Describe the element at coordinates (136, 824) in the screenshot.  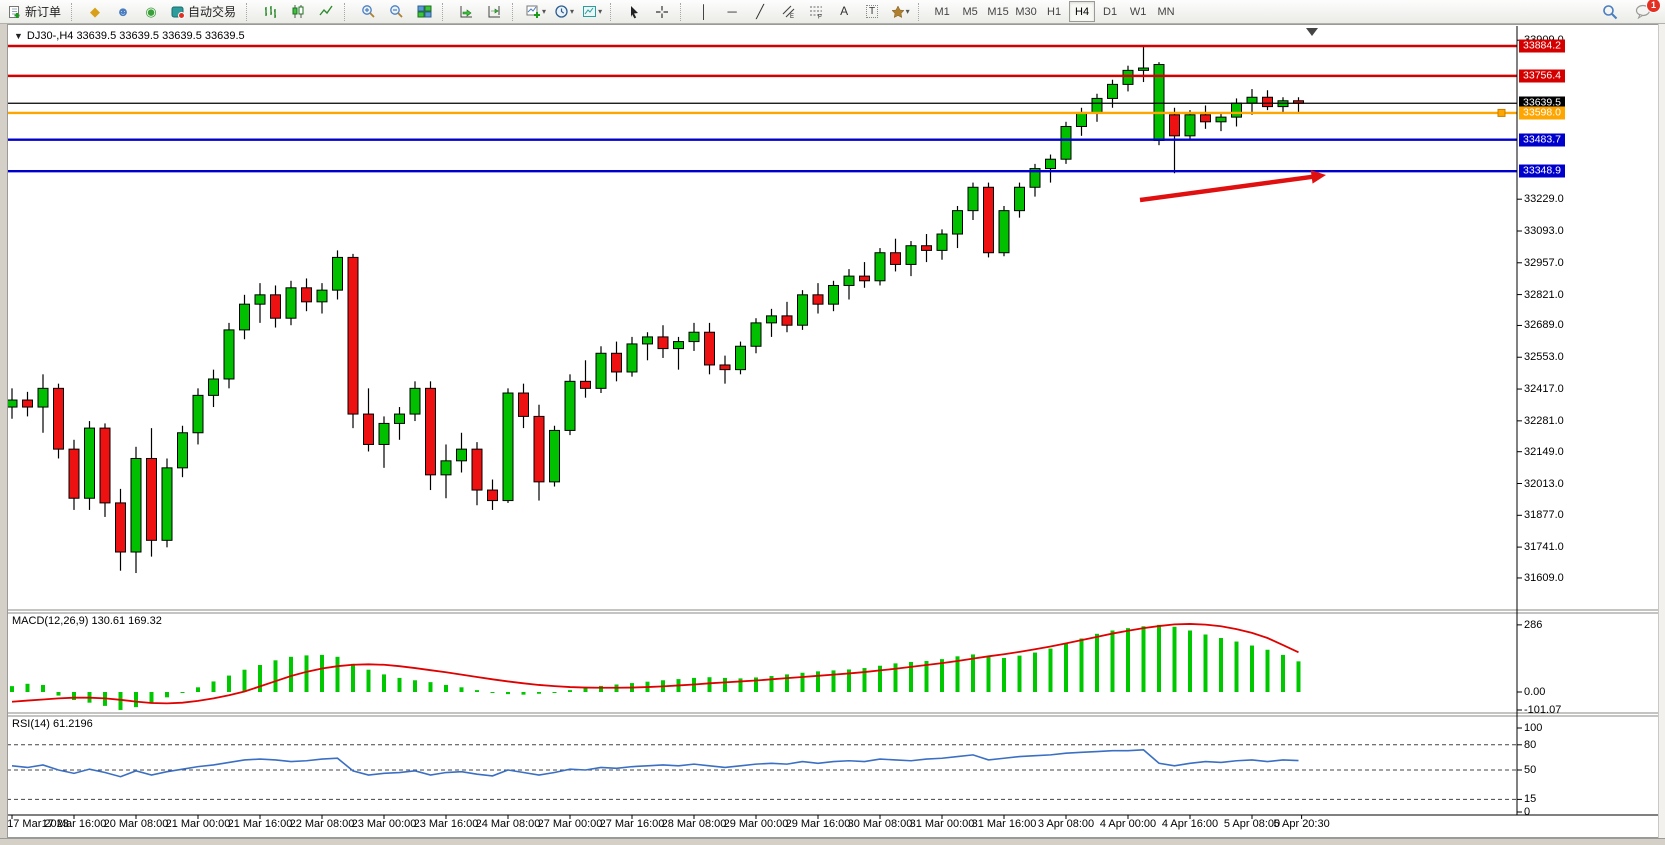
I see `time-axis-label: 20 Mar 08:00` at that location.